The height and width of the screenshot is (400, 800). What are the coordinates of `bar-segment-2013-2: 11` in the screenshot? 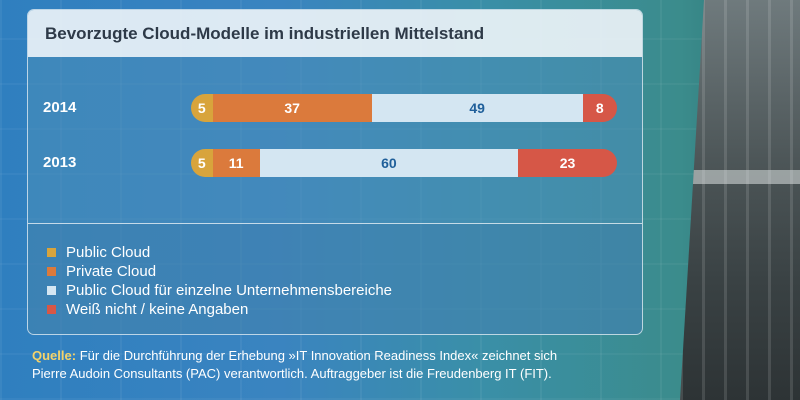 It's located at (236, 163).